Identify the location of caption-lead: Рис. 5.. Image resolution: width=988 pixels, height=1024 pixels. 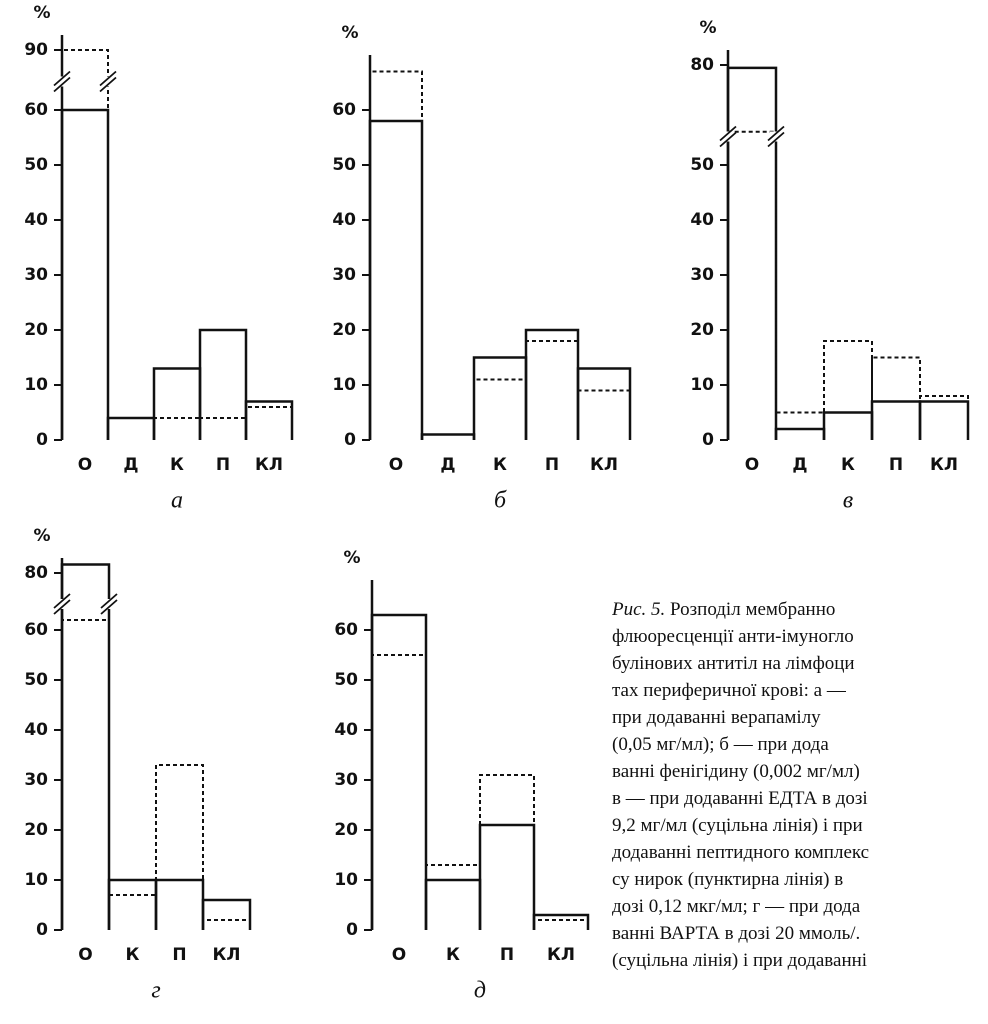
(639, 609).